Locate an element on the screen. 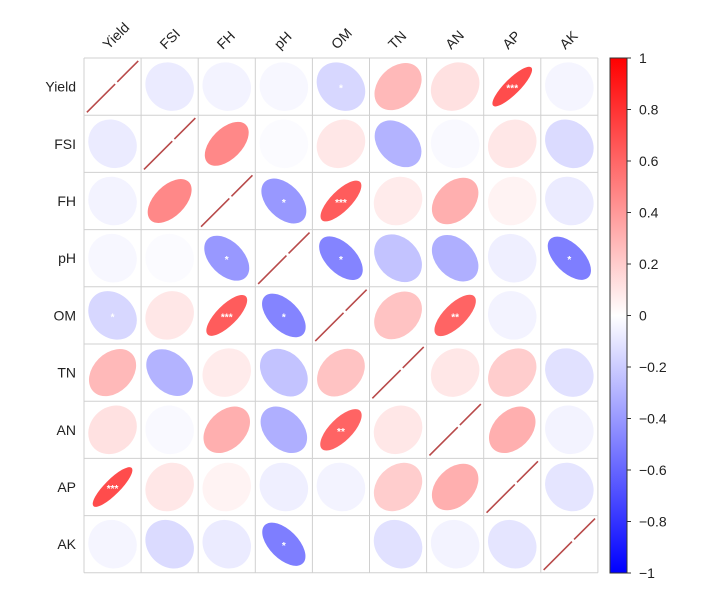 The image size is (719, 606). column-labels: Yield FSI FH pH OM TN AN AP AK is located at coordinates (340, 35).